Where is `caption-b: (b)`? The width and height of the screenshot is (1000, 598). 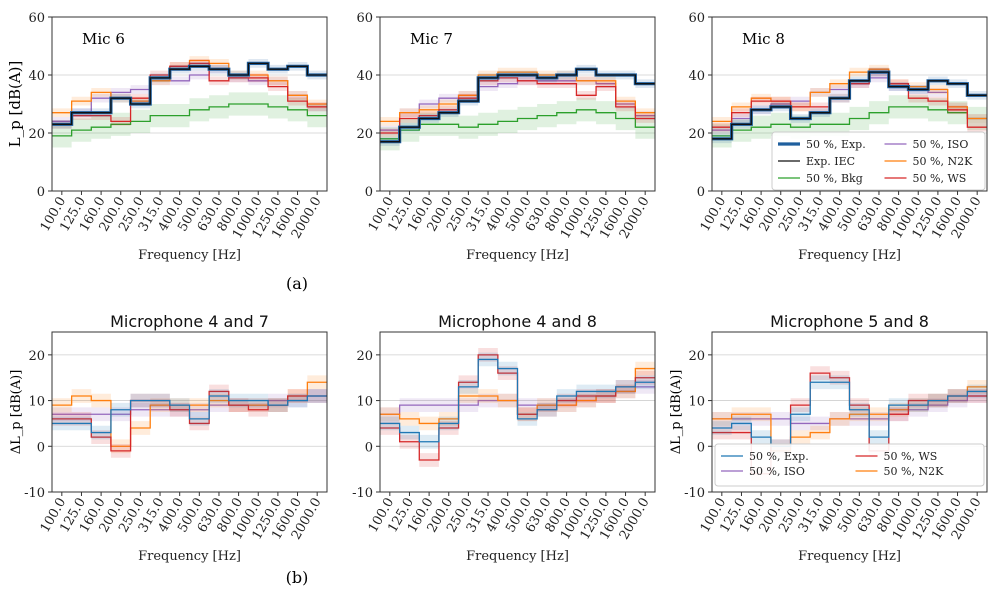
caption-b: (b) is located at coordinates (297, 577).